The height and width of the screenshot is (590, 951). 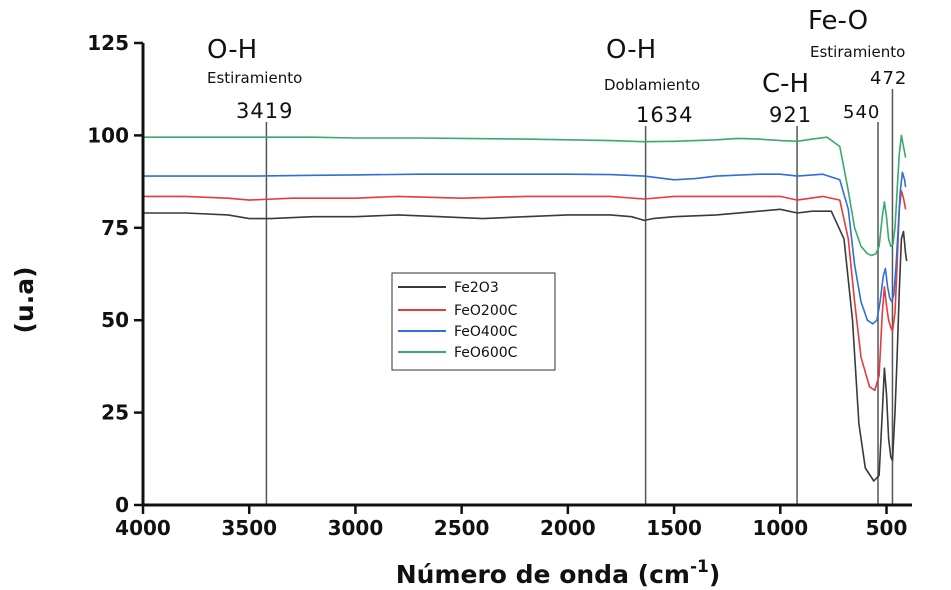 What do you see at coordinates (861, 112) in the screenshot?
I see `marker-label-540: 540` at bounding box center [861, 112].